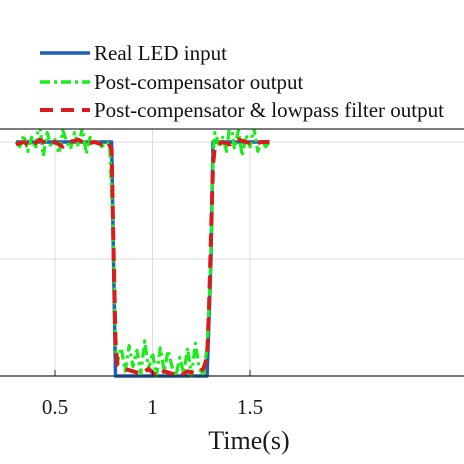 This screenshot has width=464, height=464. Describe the element at coordinates (152, 394) in the screenshot. I see `x-ticks: 0.5 1 1.5` at that location.